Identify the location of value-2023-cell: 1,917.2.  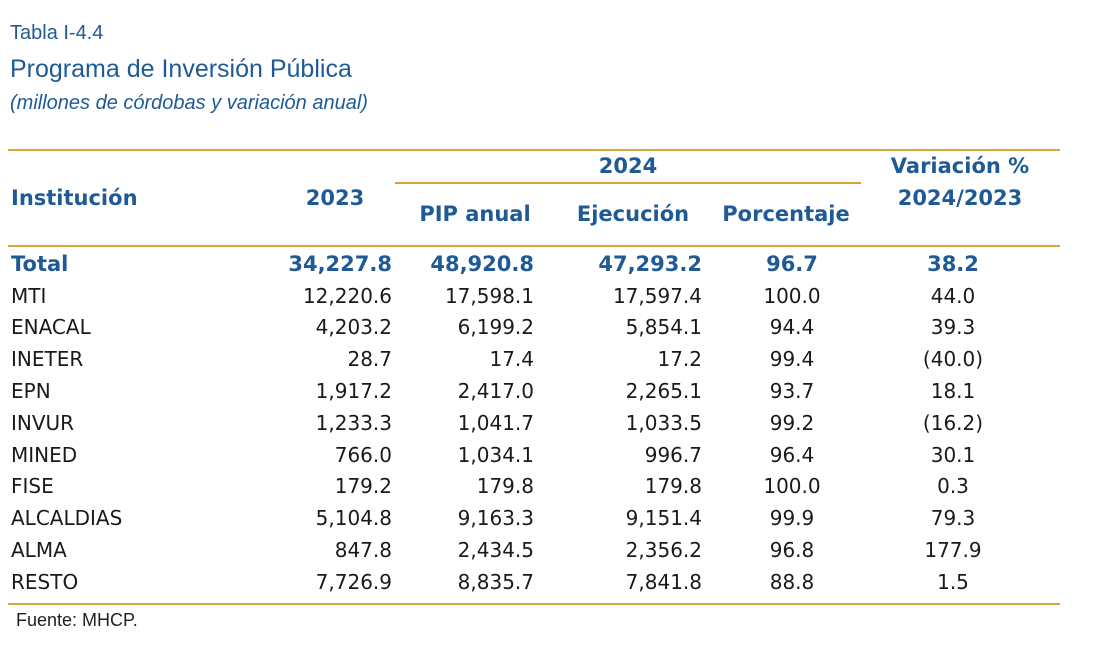
(353, 391).